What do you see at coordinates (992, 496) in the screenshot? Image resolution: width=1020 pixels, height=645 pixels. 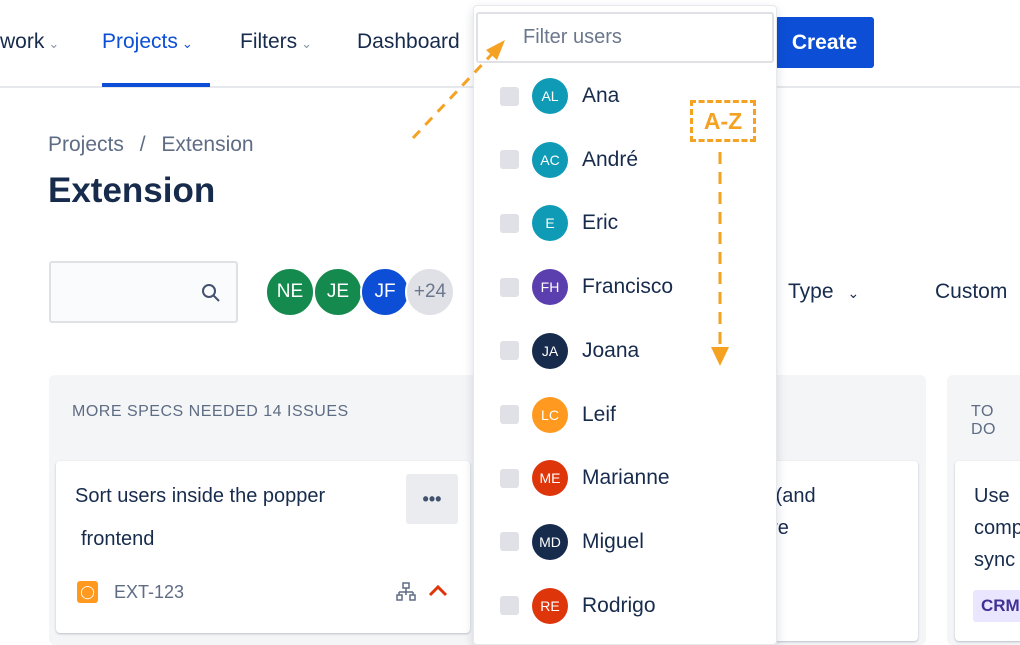 I see `card-title: Use` at bounding box center [992, 496].